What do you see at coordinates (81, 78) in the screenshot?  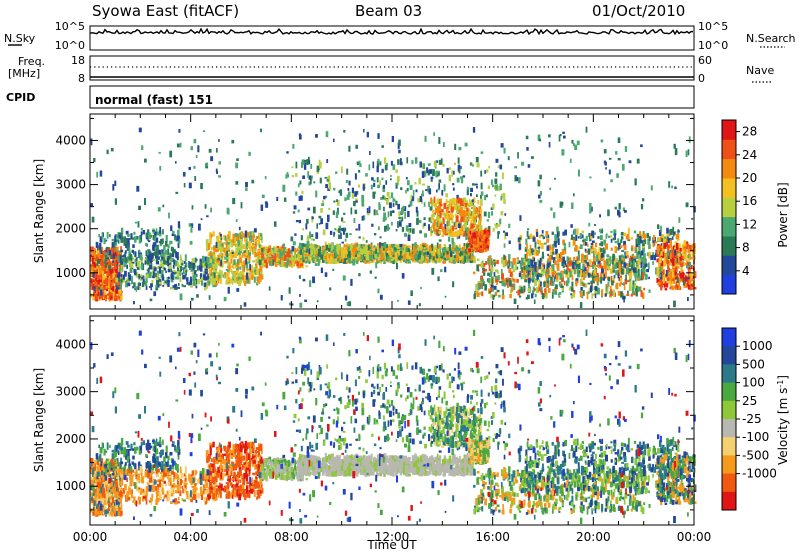 I see `freq-tick-bottom: 8` at bounding box center [81, 78].